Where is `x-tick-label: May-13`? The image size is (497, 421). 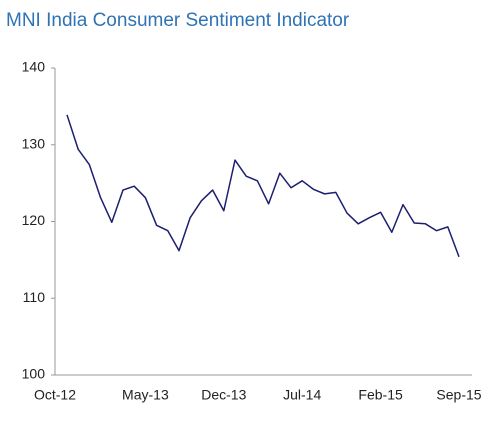 x-tick-label: May-13 is located at coordinates (145, 395).